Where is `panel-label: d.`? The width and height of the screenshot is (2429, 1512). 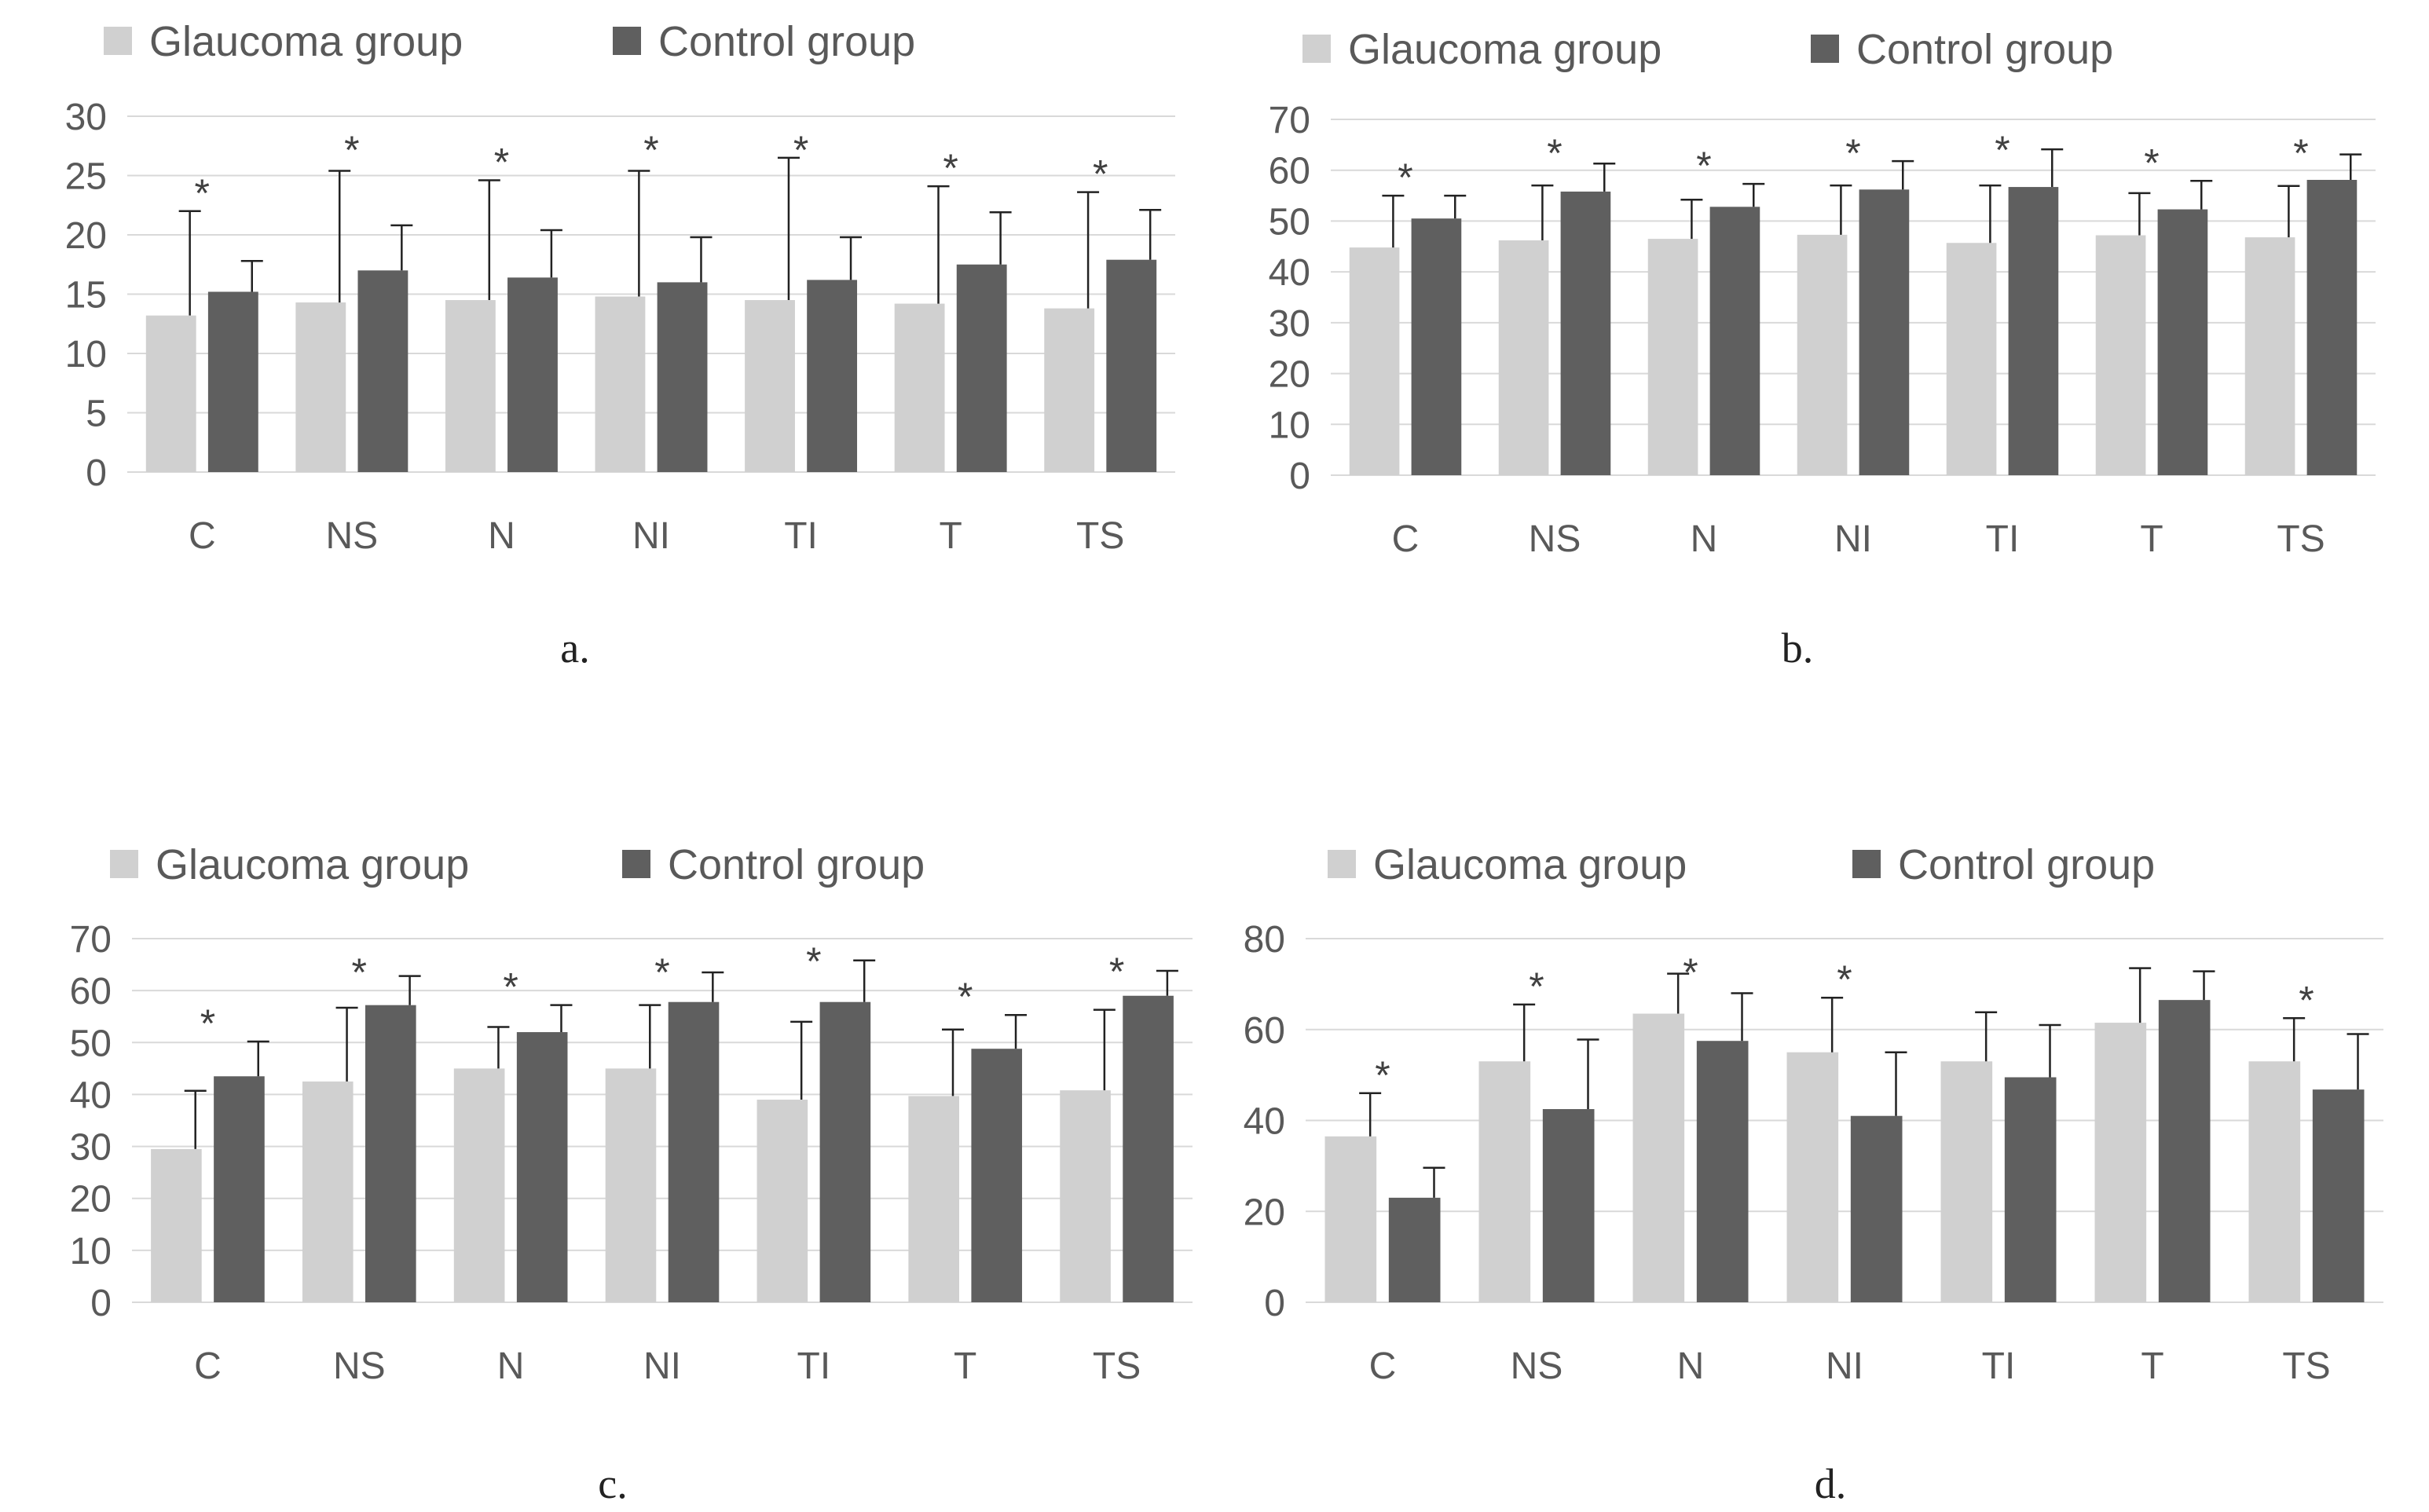
panel-label: d. is located at coordinates (1831, 1483).